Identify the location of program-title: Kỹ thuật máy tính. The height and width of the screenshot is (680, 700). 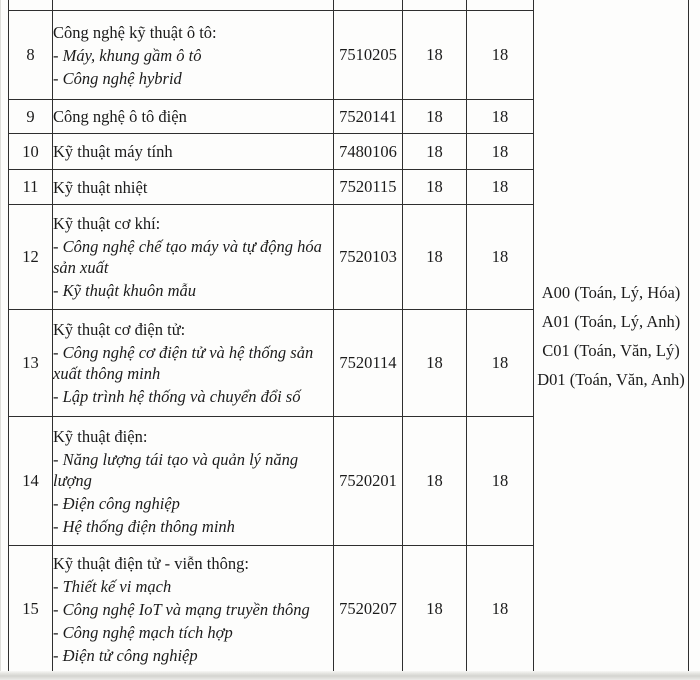
(113, 151).